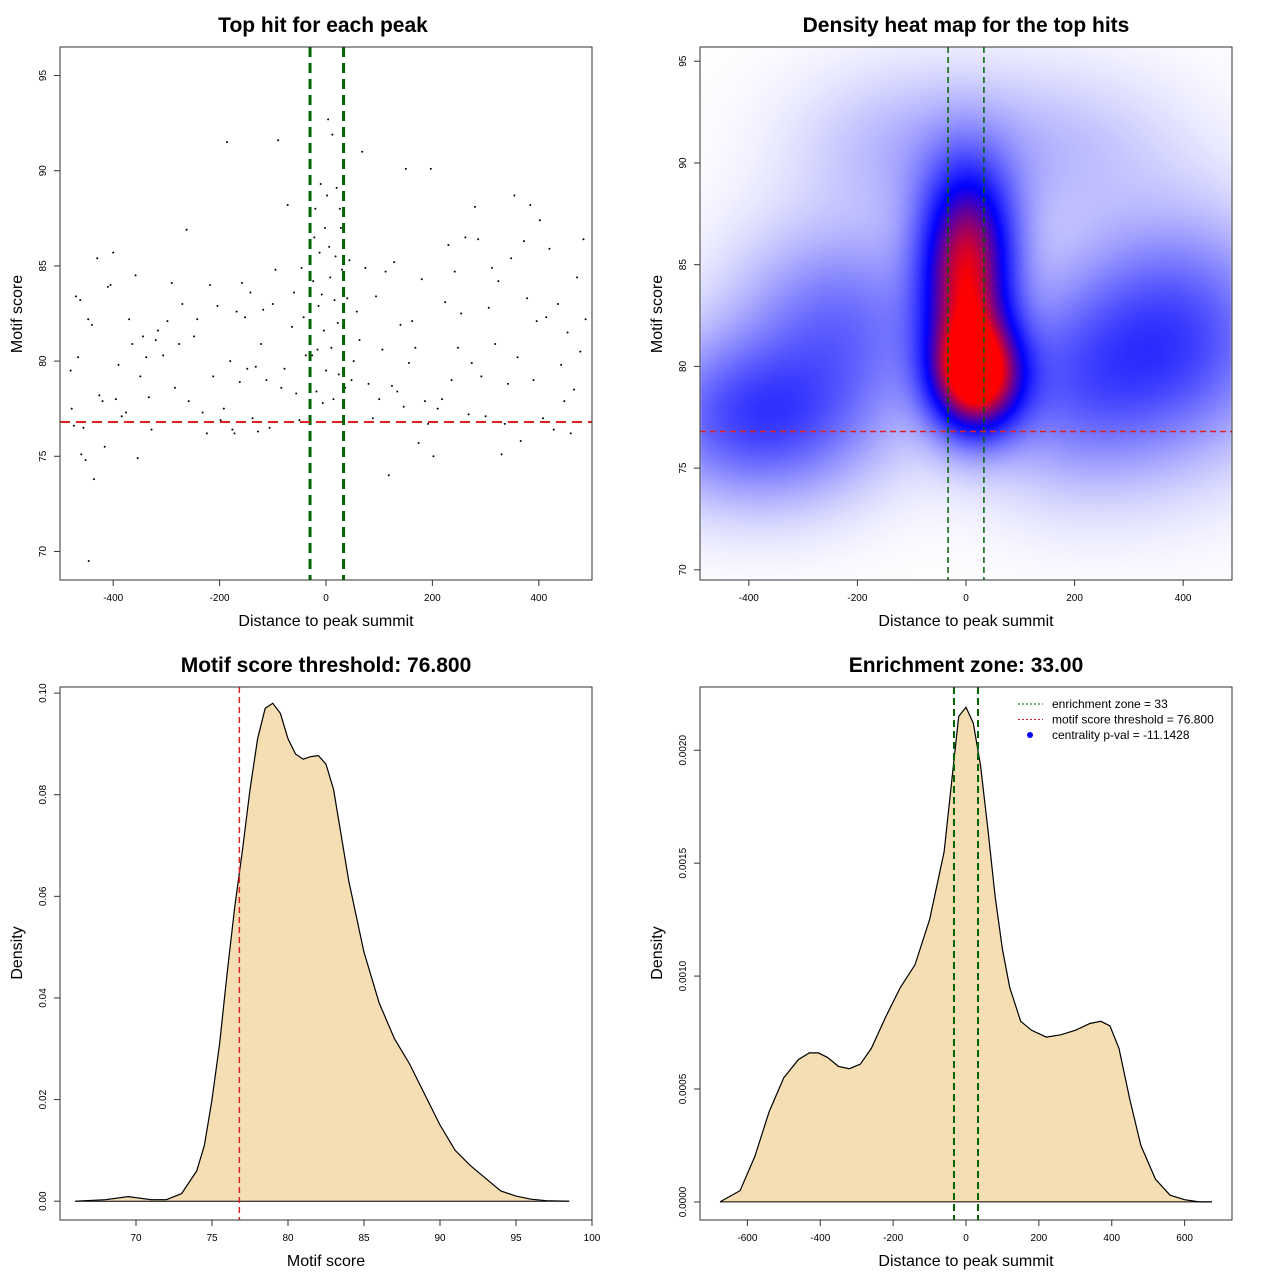 This screenshot has height=1280, width=1280. Describe the element at coordinates (17, 314) in the screenshot. I see `y-axis-label: Motif score` at that location.